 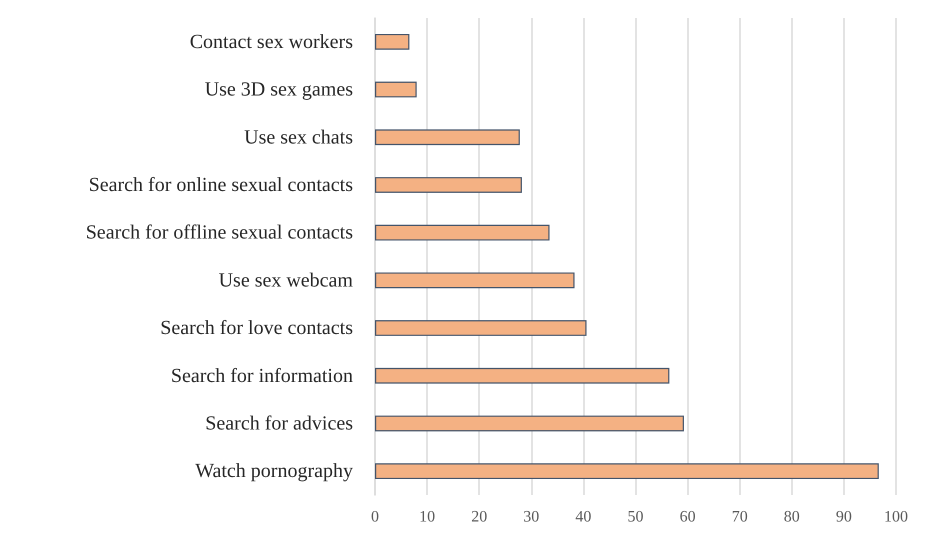 What do you see at coordinates (299, 137) in the screenshot?
I see `y-tick-label: Use sex chats` at bounding box center [299, 137].